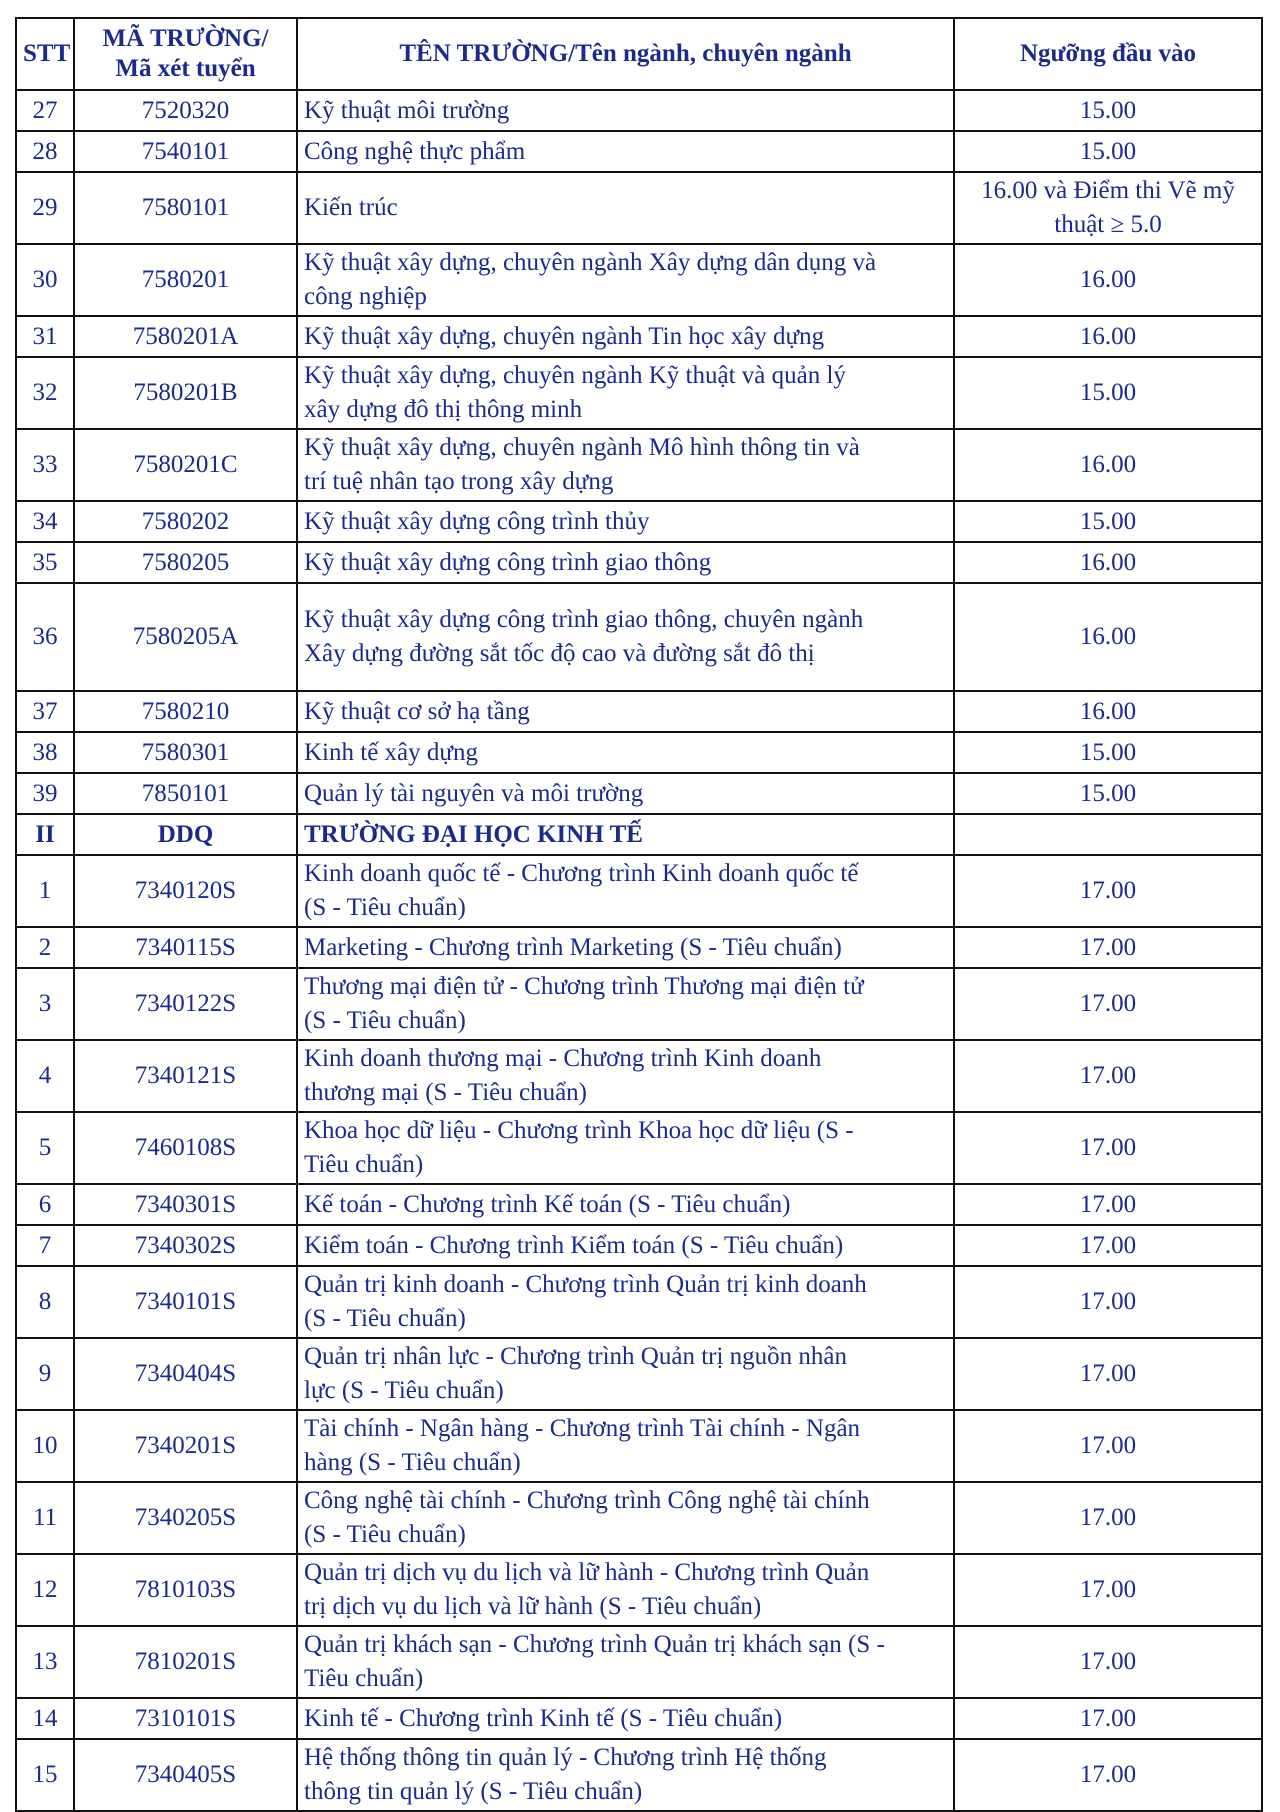  I want to click on stt-cell: 32, so click(45, 393).